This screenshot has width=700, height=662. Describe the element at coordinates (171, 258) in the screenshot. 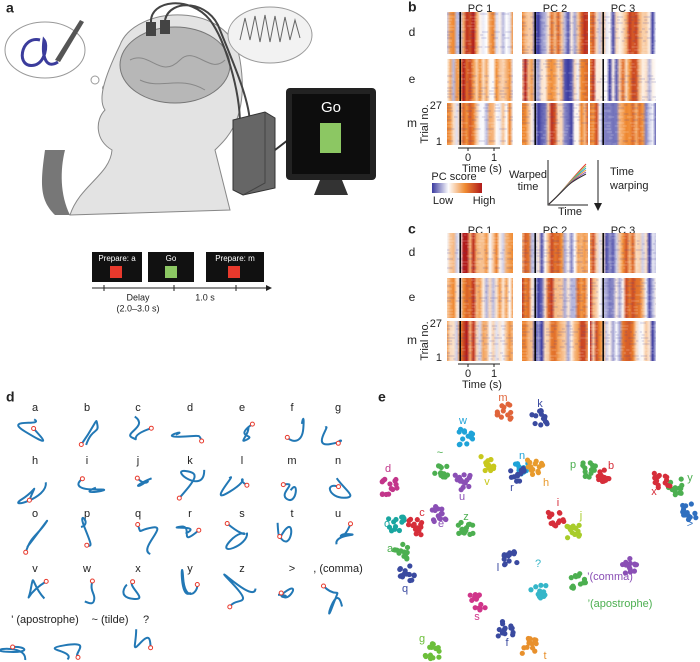

I see `screen-text: Go` at that location.